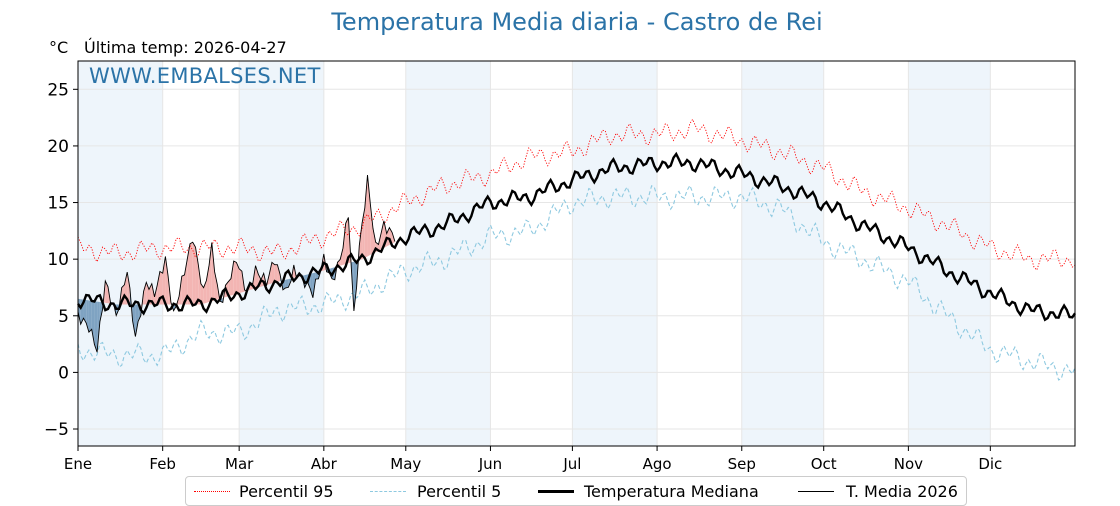  Describe the element at coordinates (816, 491) in the screenshot. I see `legend-swatch-2026` at that location.